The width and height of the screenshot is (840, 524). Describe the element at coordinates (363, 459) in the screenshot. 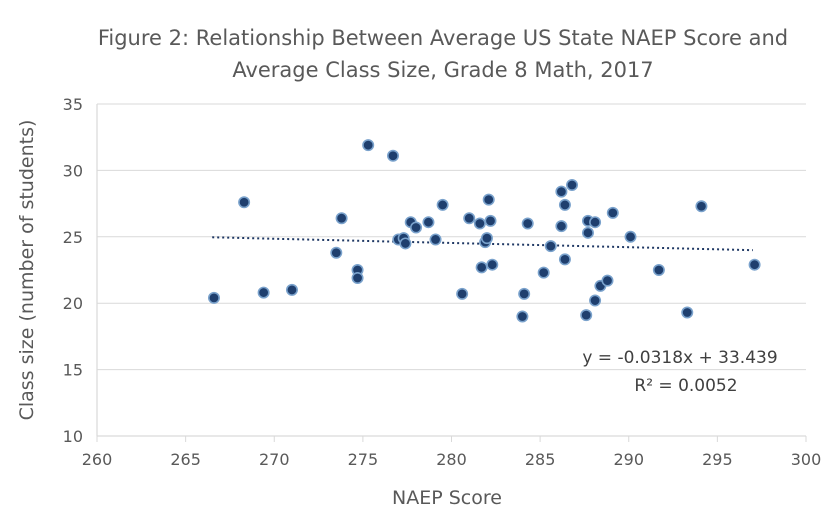

I see `x-tick-label: 275` at that location.